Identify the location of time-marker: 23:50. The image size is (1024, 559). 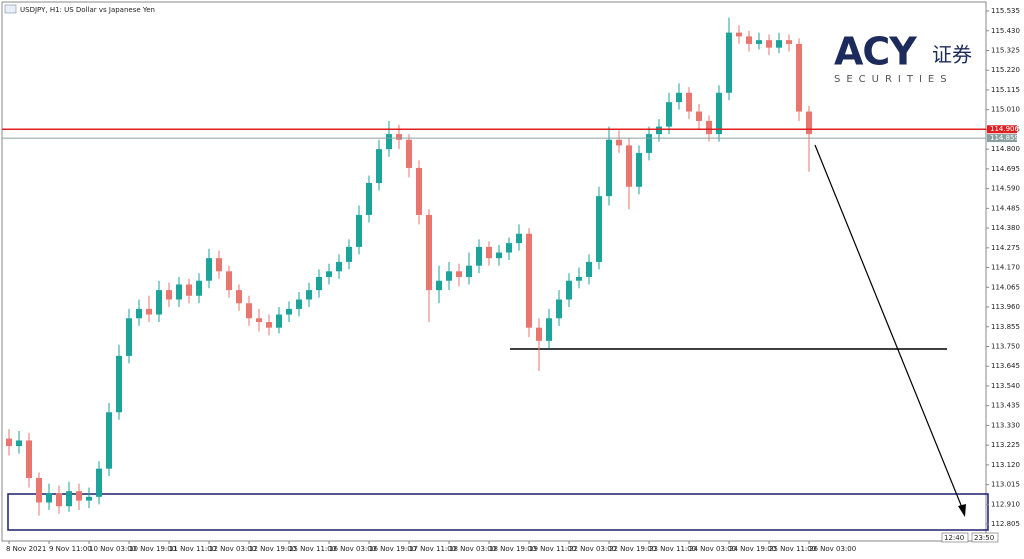
(984, 538).